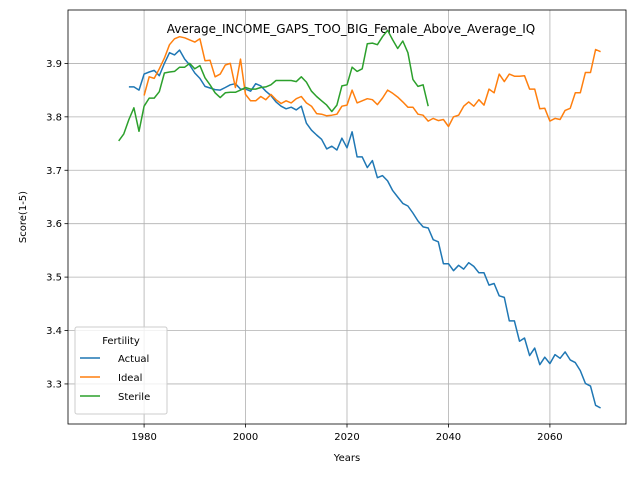 This screenshot has height=480, width=640. Describe the element at coordinates (54, 117) in the screenshot. I see `y-tick-label: 3.8` at that location.